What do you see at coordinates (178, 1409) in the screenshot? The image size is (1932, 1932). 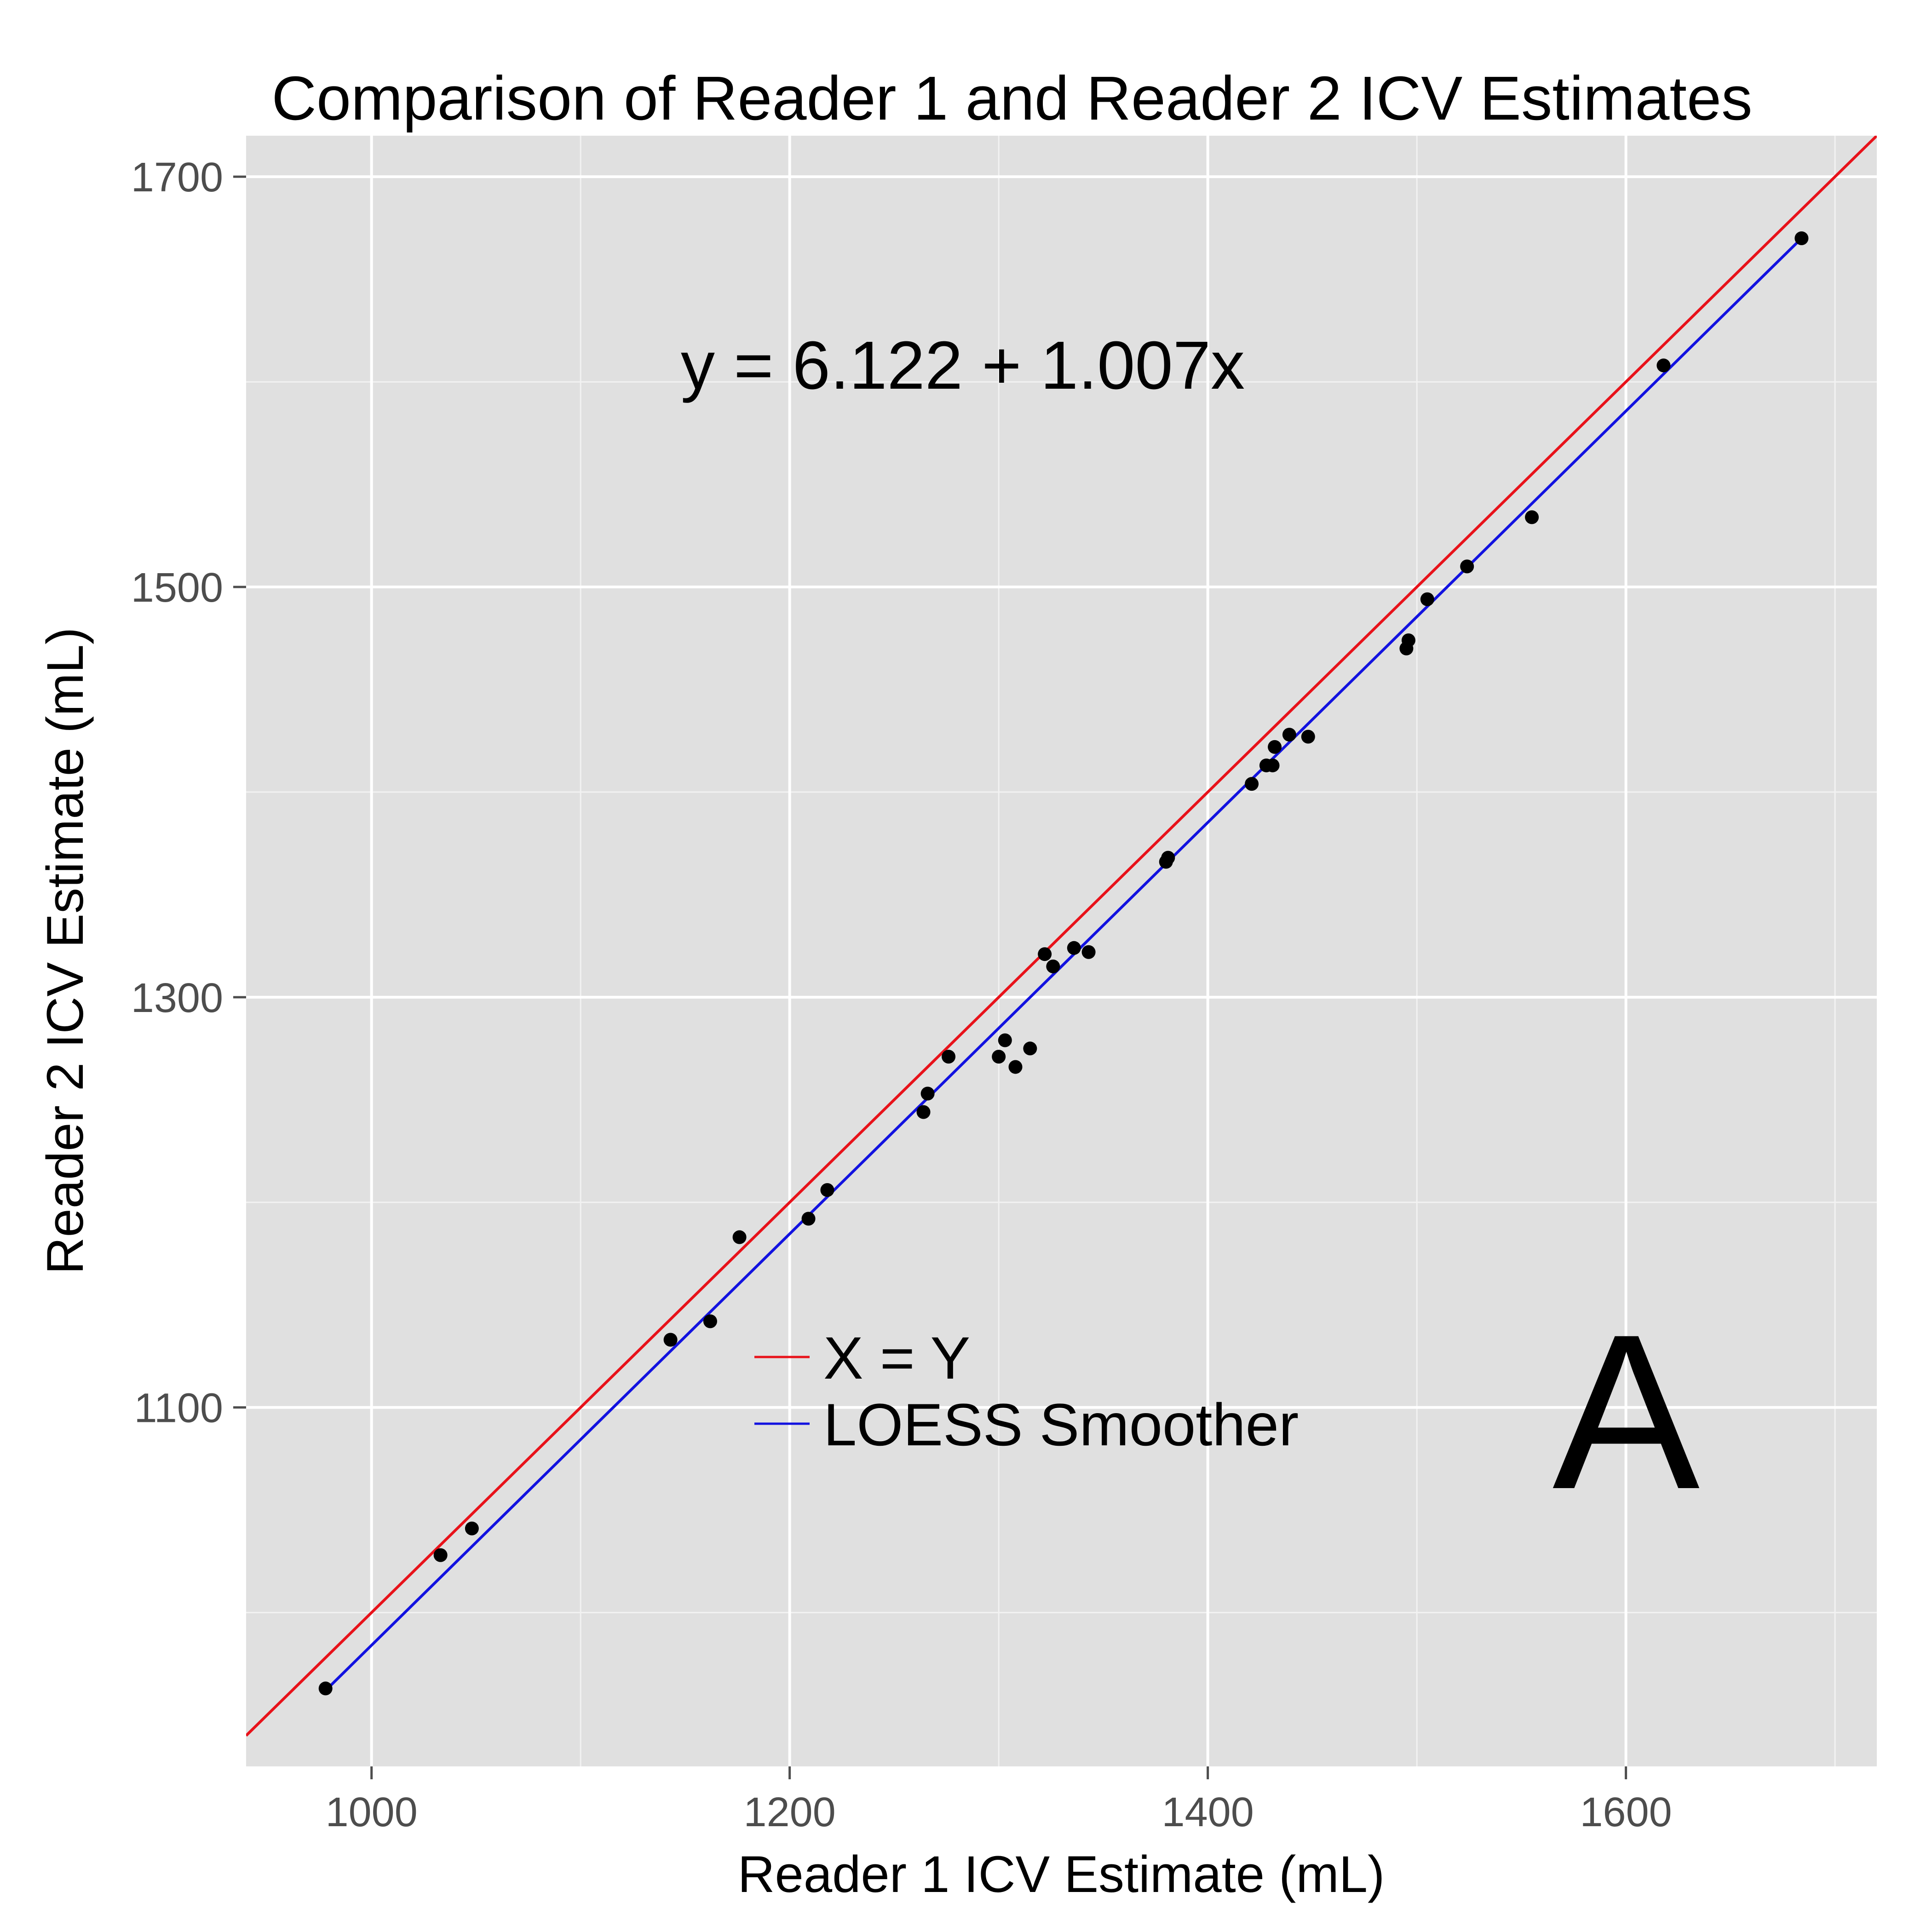 I see `y-tick-label: 1100` at bounding box center [178, 1409].